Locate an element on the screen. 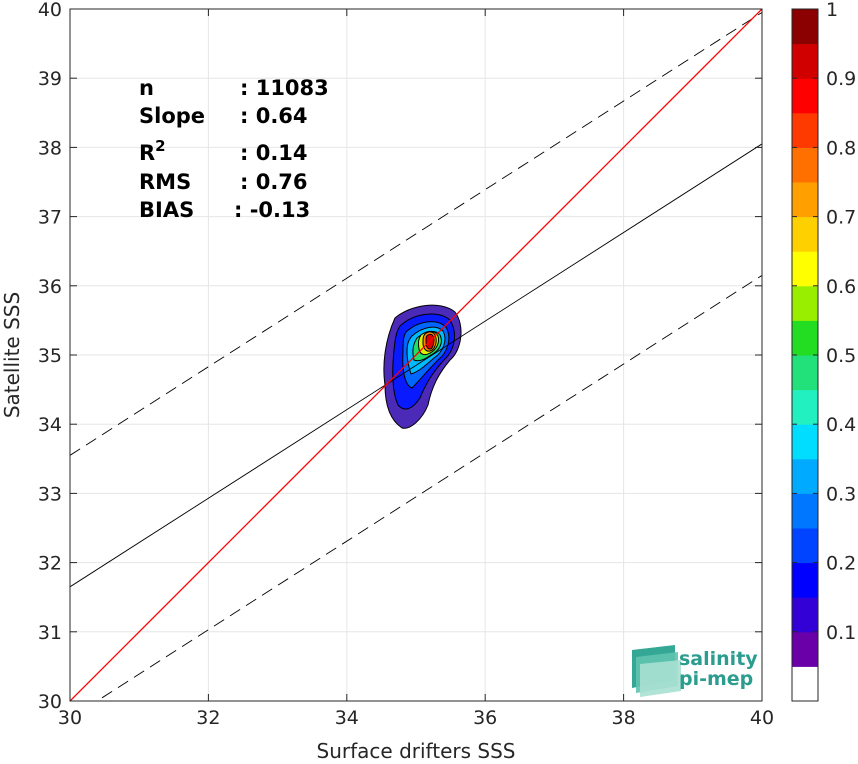 The height and width of the screenshot is (764, 858). x-axis-label: Surface drifters SSS is located at coordinates (416, 751).